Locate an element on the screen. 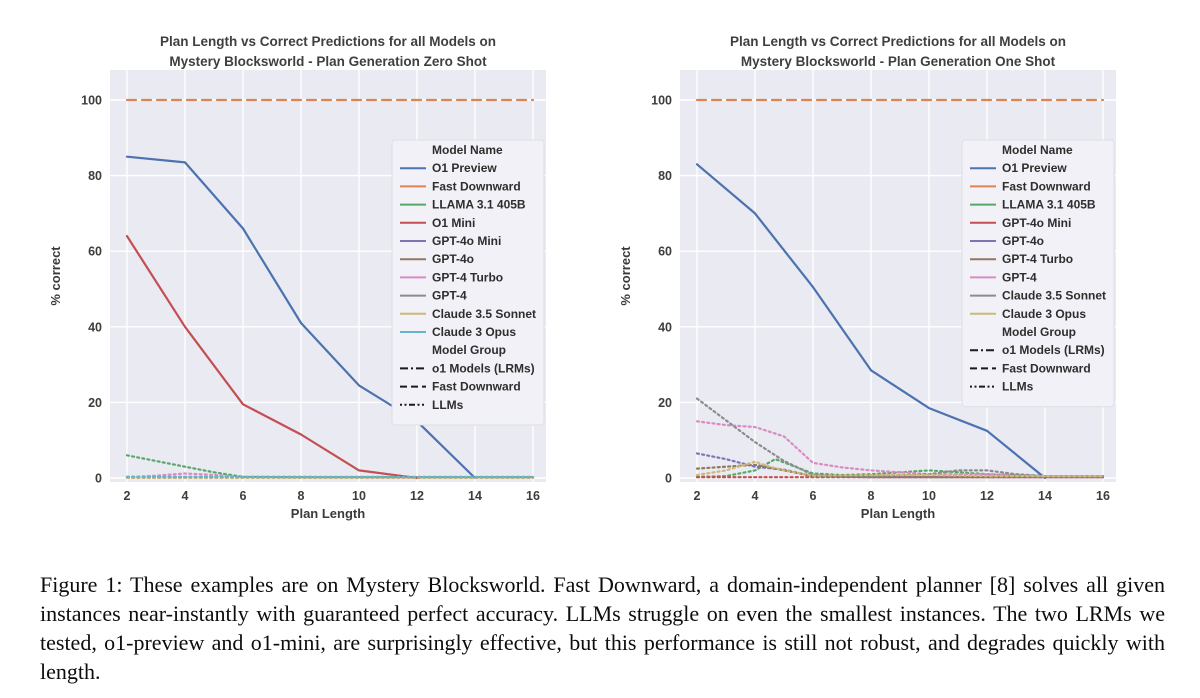 This screenshot has height=698, width=1200. series-line-claude-3-opus is located at coordinates (900, 469).